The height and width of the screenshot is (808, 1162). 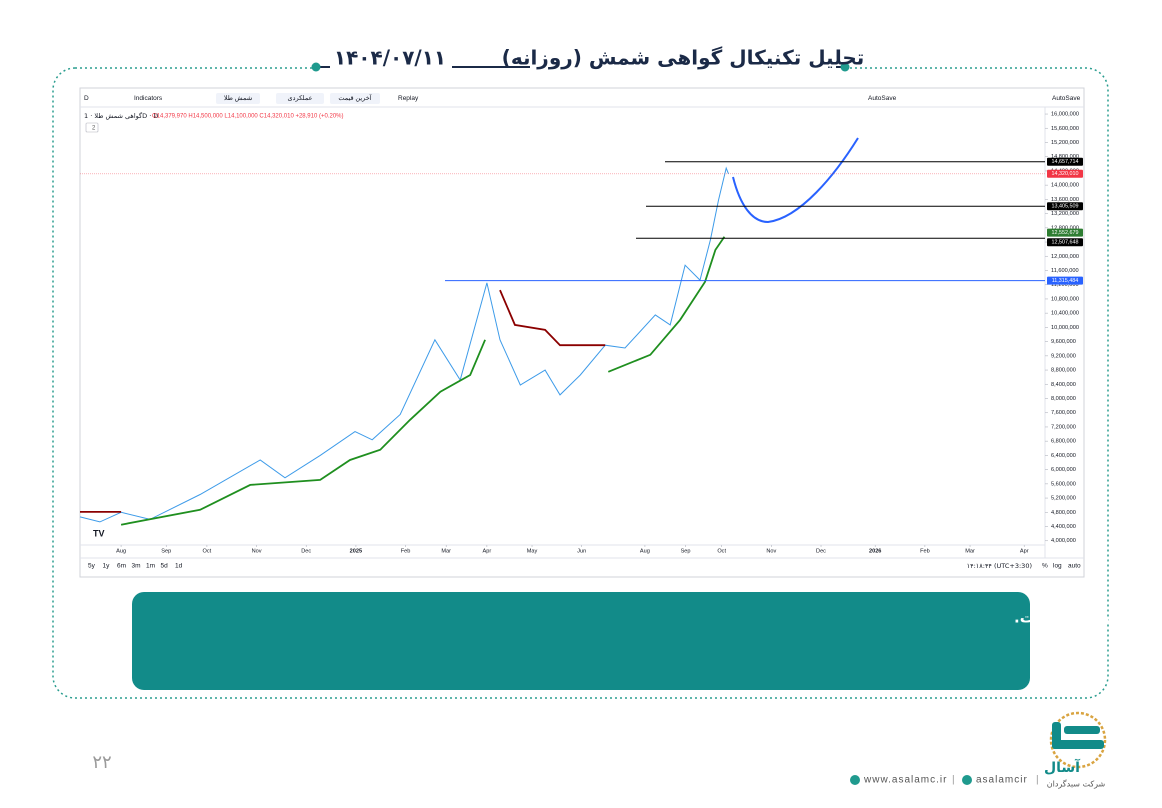 What do you see at coordinates (1065, 228) in the screenshot?
I see `y-tick-label: 12,800,000` at bounding box center [1065, 228].